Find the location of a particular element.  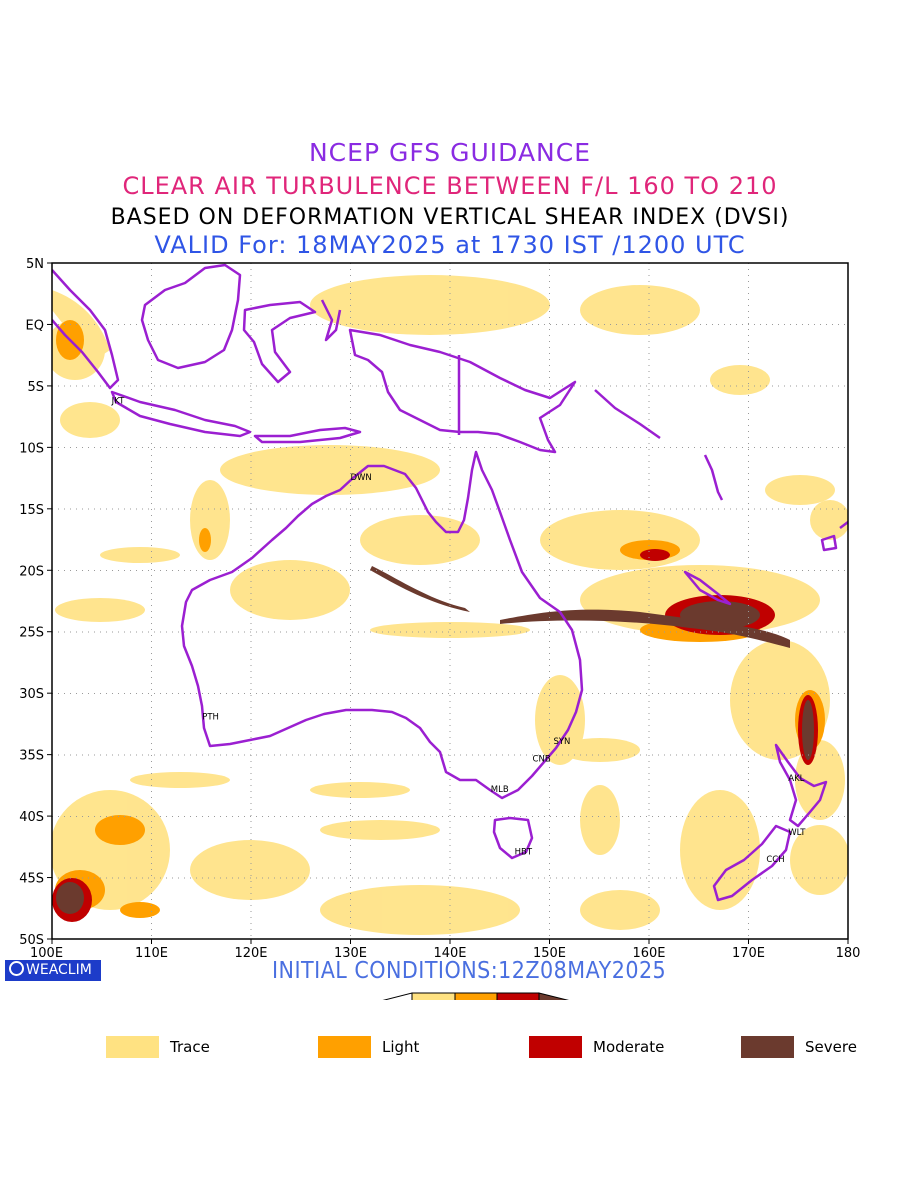

coast-solomons is located at coordinates (627, 414).